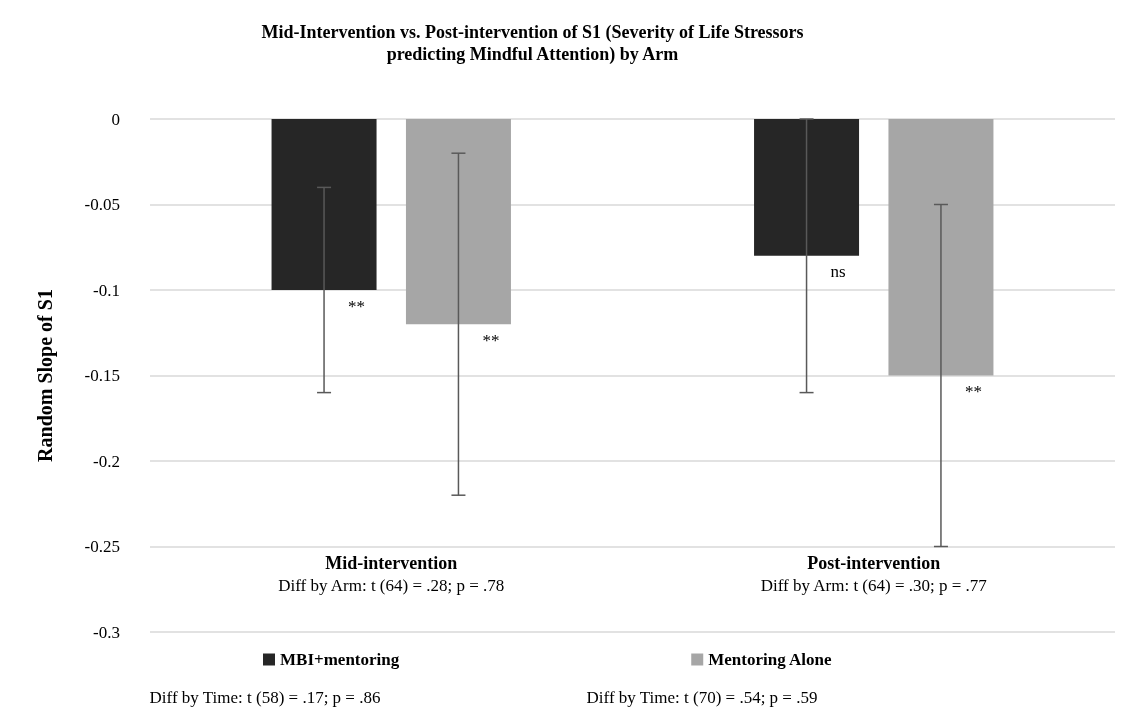 The height and width of the screenshot is (715, 1124). I want to click on y-tick-label: -0.3, so click(106, 632).